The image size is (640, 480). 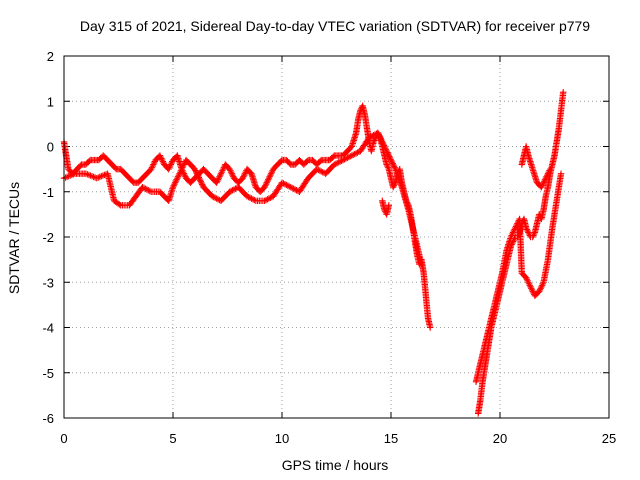 I want to click on y-tick-label: -6, so click(x=48, y=418).